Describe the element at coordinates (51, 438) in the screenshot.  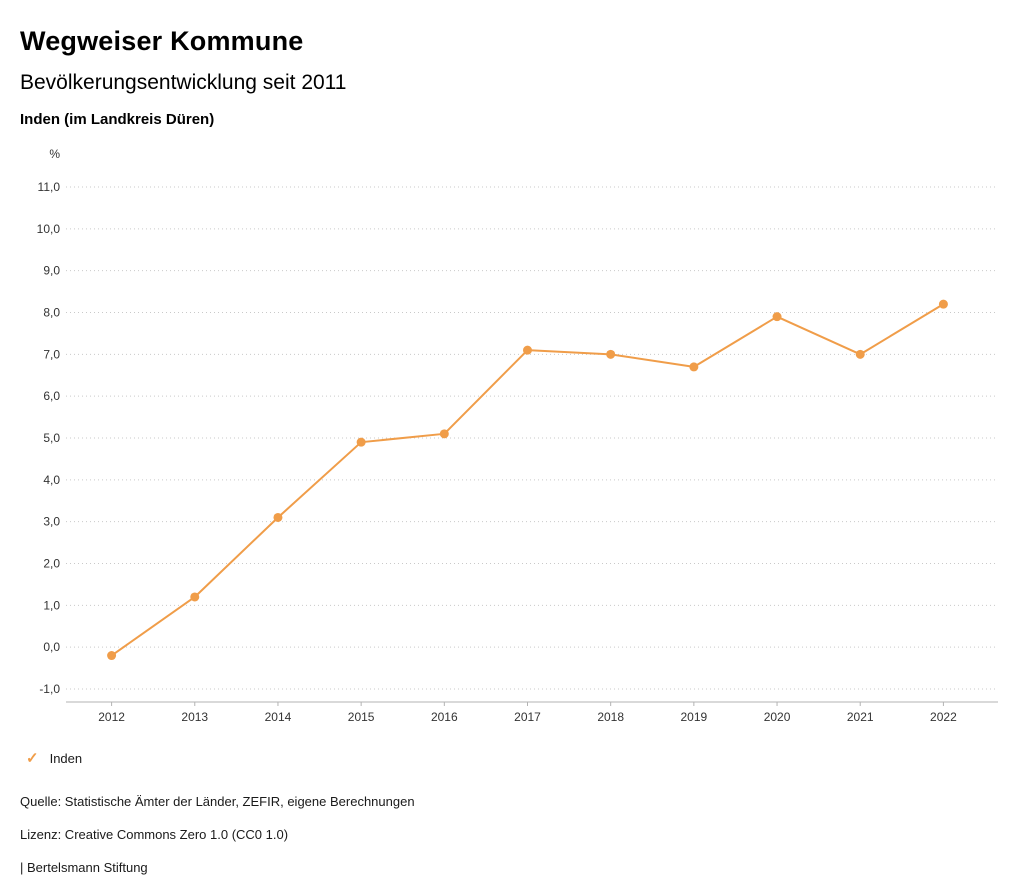
I see `svg-text: 5,0` at that location.